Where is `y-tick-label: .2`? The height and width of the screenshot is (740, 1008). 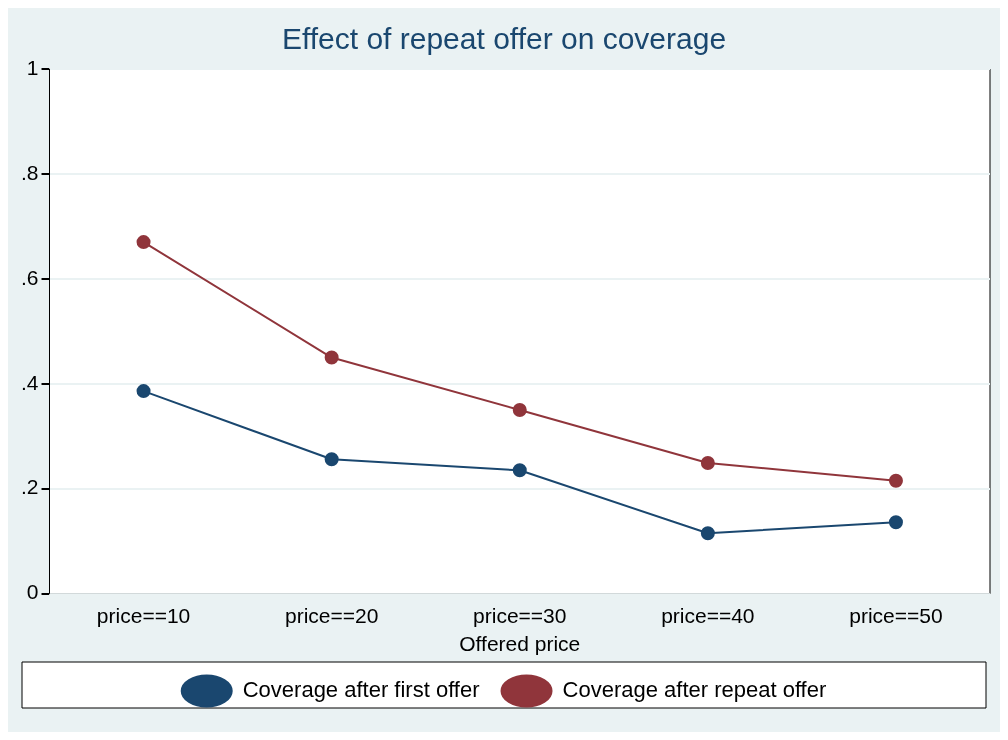
y-tick-label: .2 is located at coordinates (30, 487).